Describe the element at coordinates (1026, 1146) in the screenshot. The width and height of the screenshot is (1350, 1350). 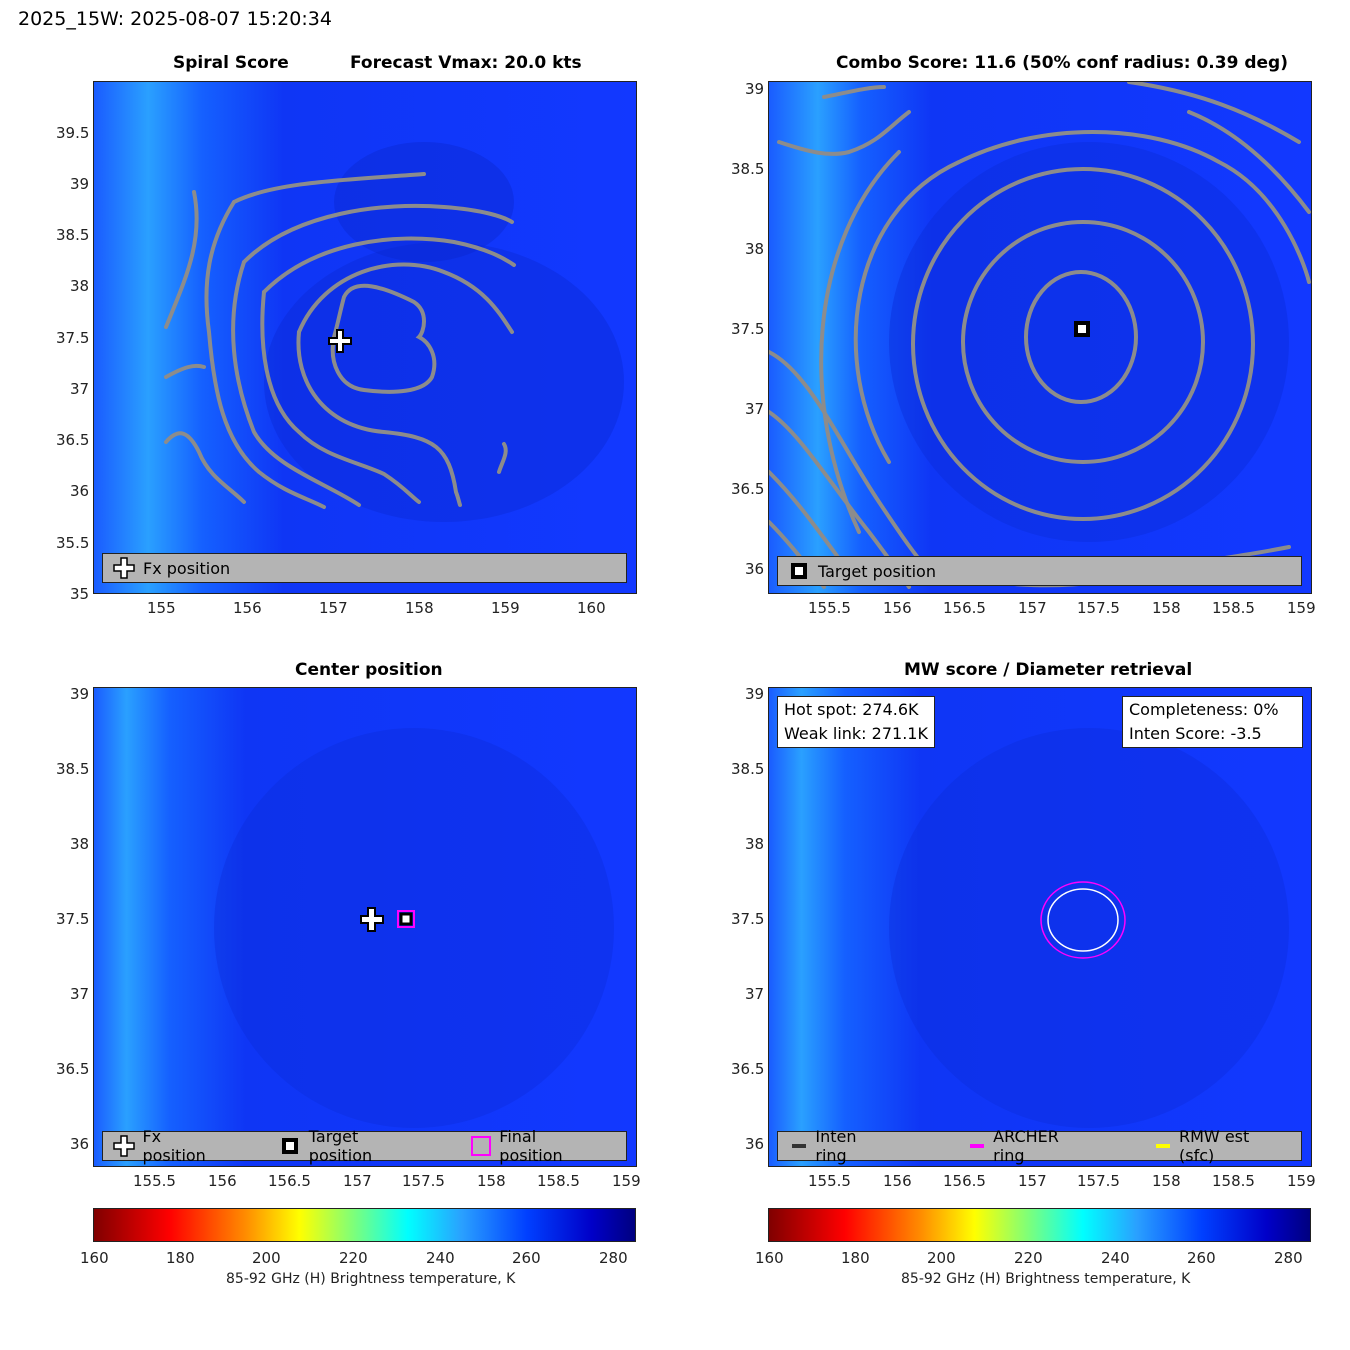
I see `legend-label: ARCHER ring` at that location.